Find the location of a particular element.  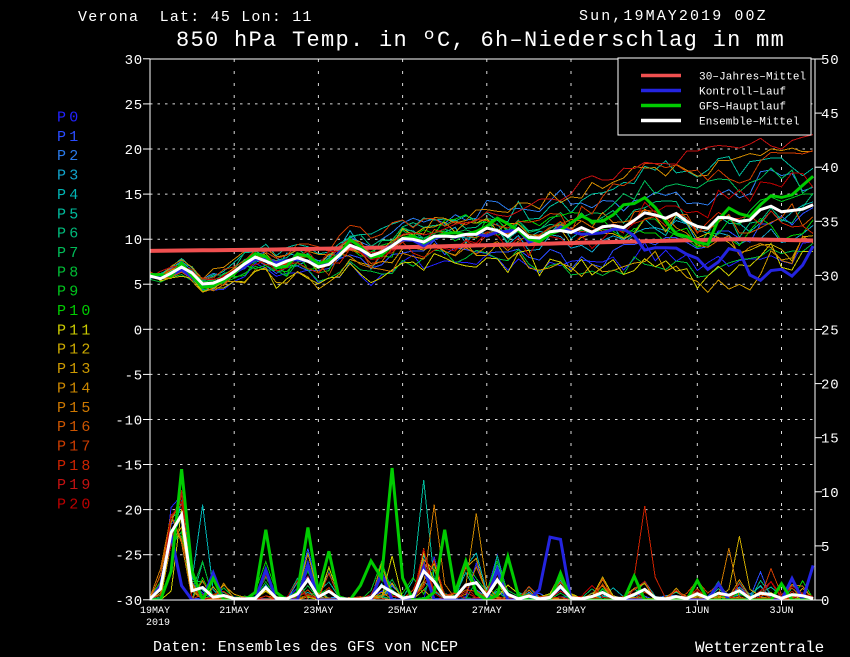

svg-text: P2 is located at coordinates (69, 156).